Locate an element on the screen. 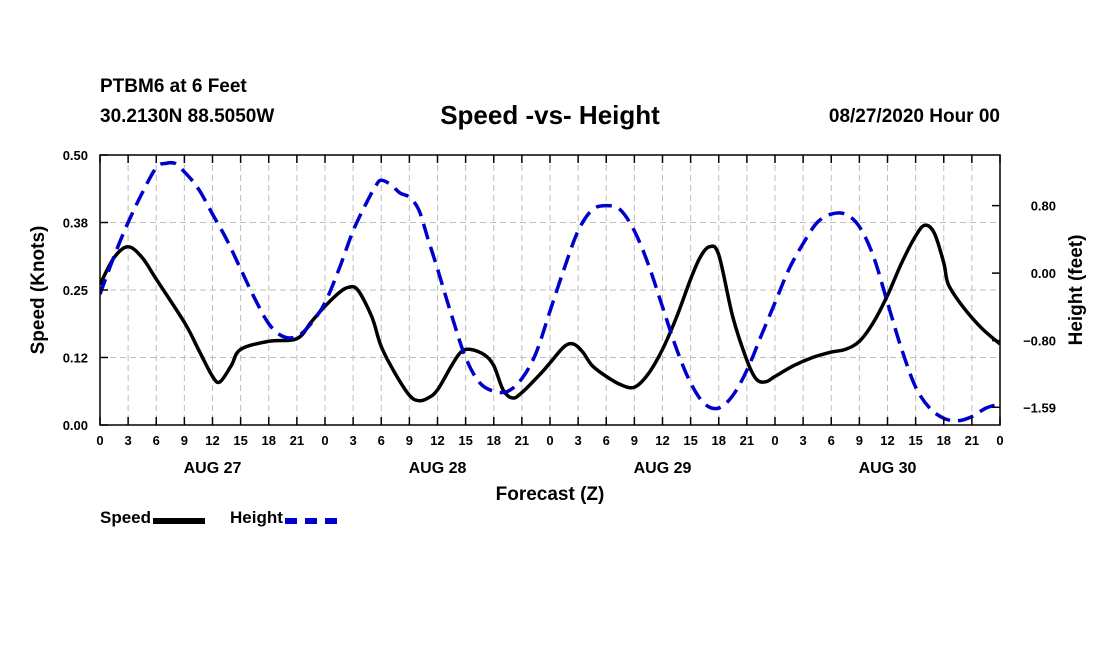 The image size is (1100, 650). legend-height-label: Height is located at coordinates (256, 517).